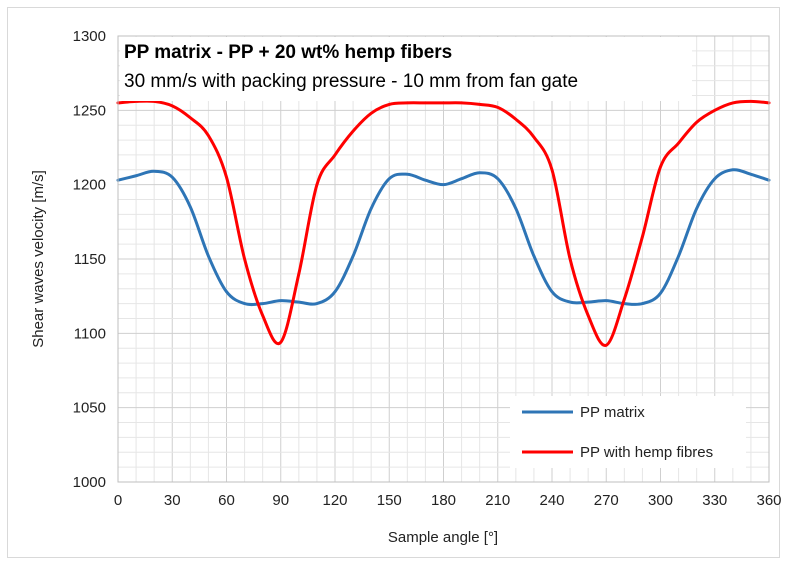 Image resolution: width=789 pixels, height=567 pixels. Describe the element at coordinates (288, 52) in the screenshot. I see `chart-title: PP matrix - PP + 20 wt% hemp fibers` at that location.